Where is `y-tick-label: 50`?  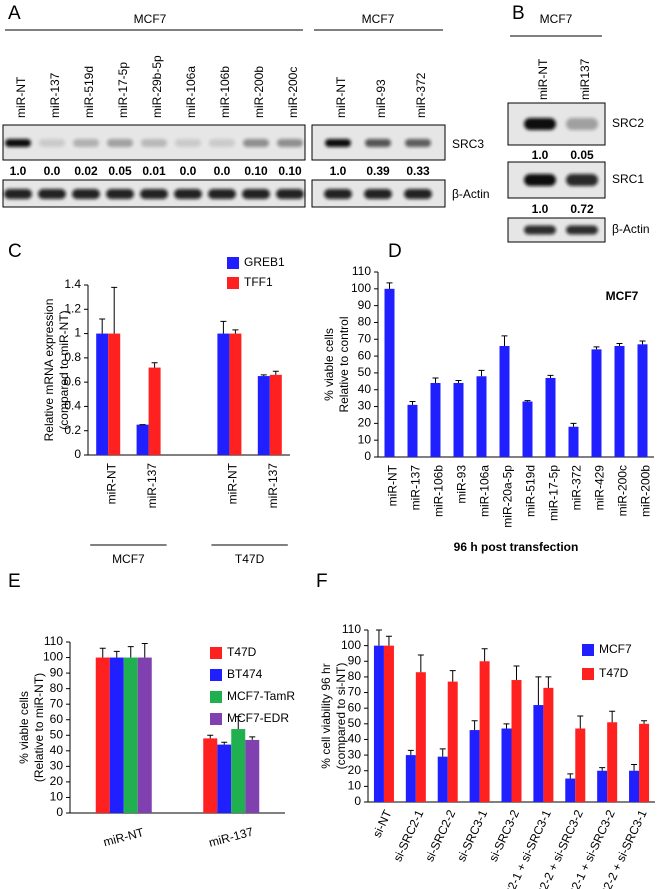
y-tick-label: 50 is located at coordinates (355, 723).